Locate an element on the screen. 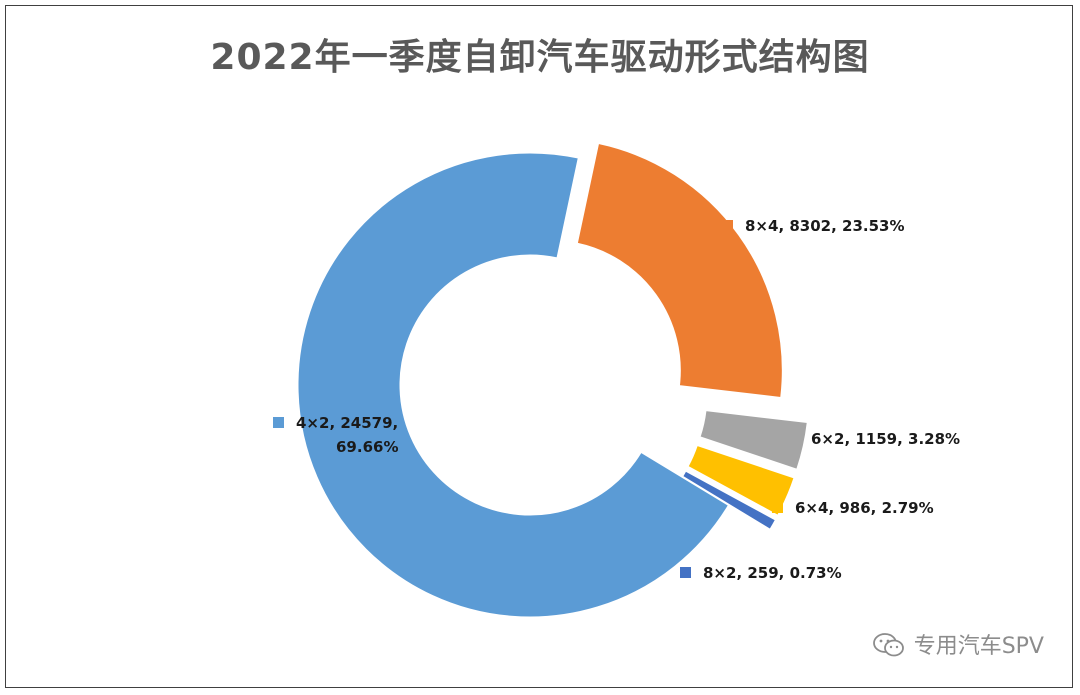 The width and height of the screenshot is (1080, 695). slice-6x2 is located at coordinates (753, 440).